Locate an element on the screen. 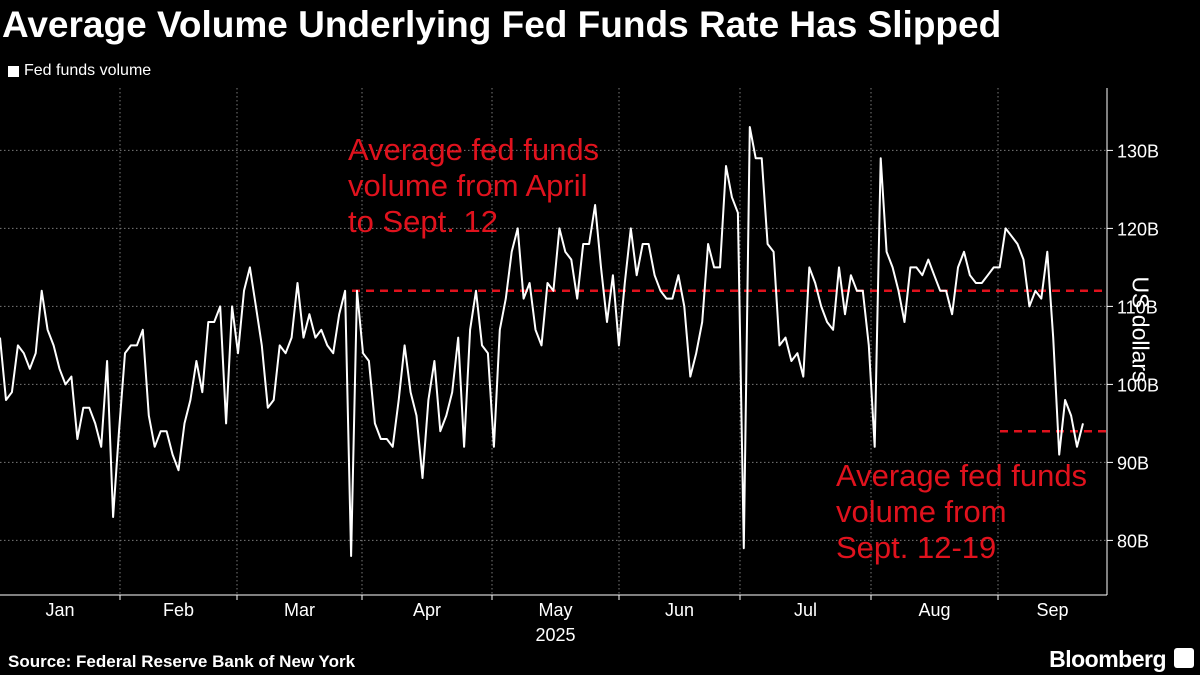  y-axis-label: US dollars is located at coordinates (1140, 329).